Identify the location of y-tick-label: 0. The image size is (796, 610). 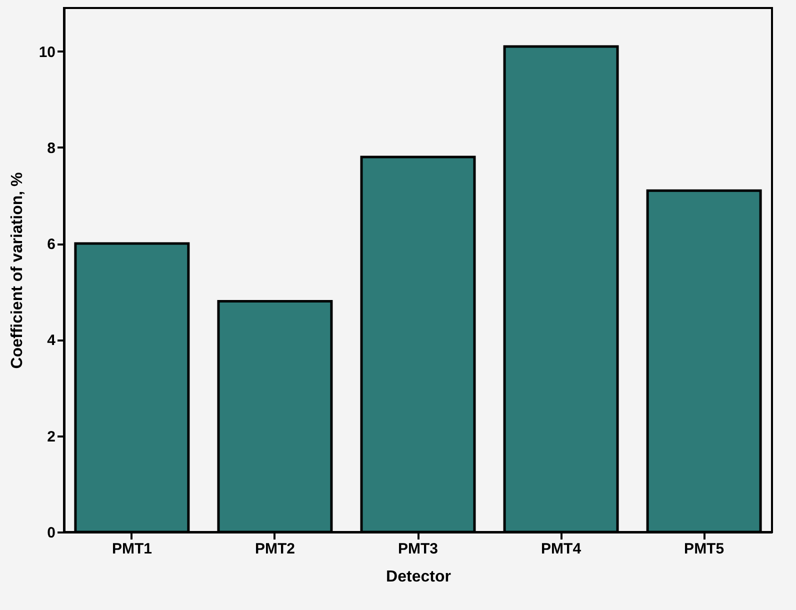
(51, 533).